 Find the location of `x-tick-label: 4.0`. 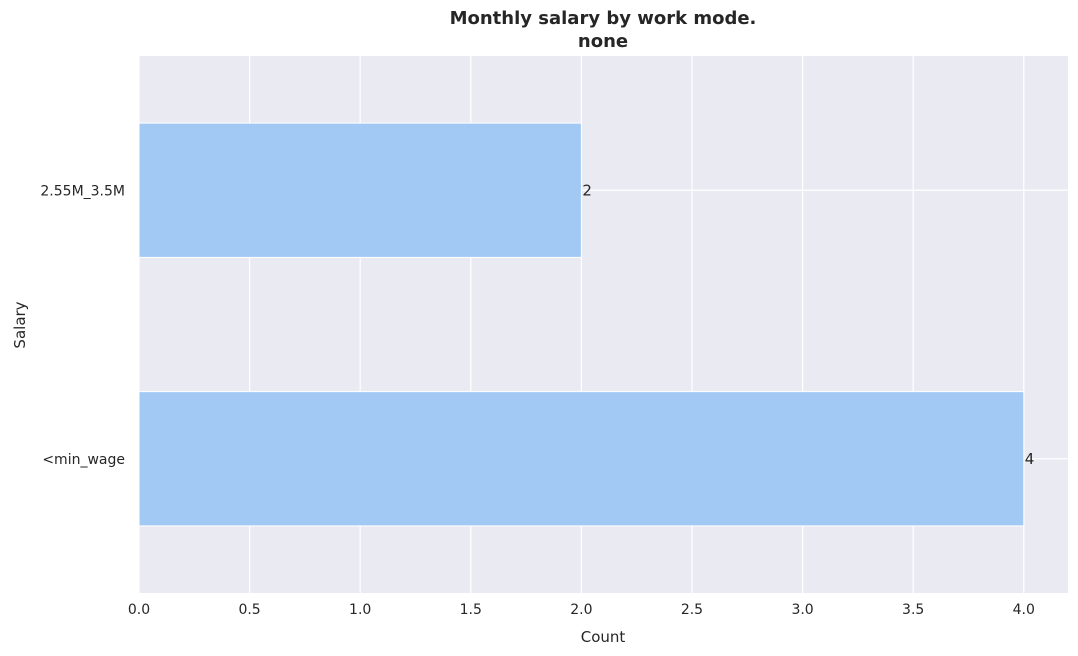

x-tick-label: 4.0 is located at coordinates (1024, 610).